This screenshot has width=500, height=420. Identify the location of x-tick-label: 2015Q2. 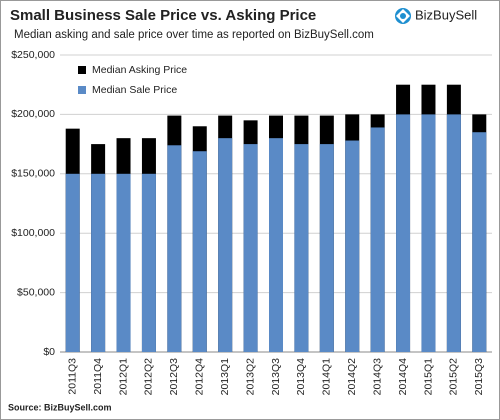
(454, 377).